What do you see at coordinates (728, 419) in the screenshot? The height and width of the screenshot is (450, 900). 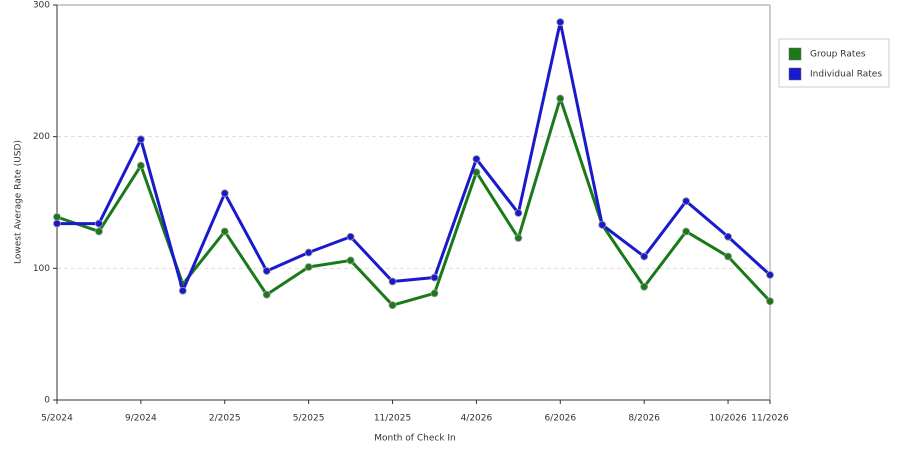 I see `x-tick-label: 10/2026` at bounding box center [728, 419].